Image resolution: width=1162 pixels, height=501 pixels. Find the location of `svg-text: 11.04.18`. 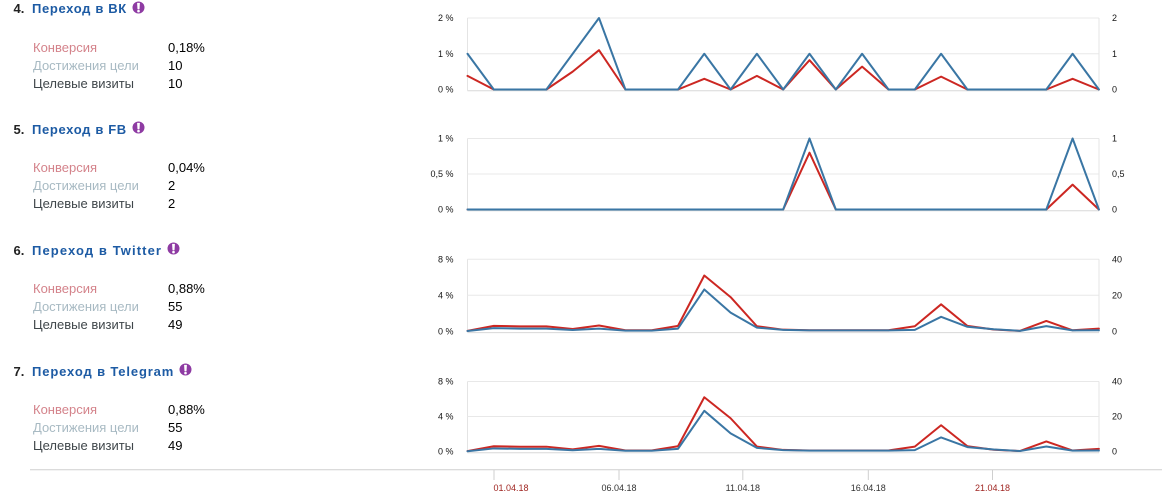

svg-text: 11.04.18 is located at coordinates (743, 488).